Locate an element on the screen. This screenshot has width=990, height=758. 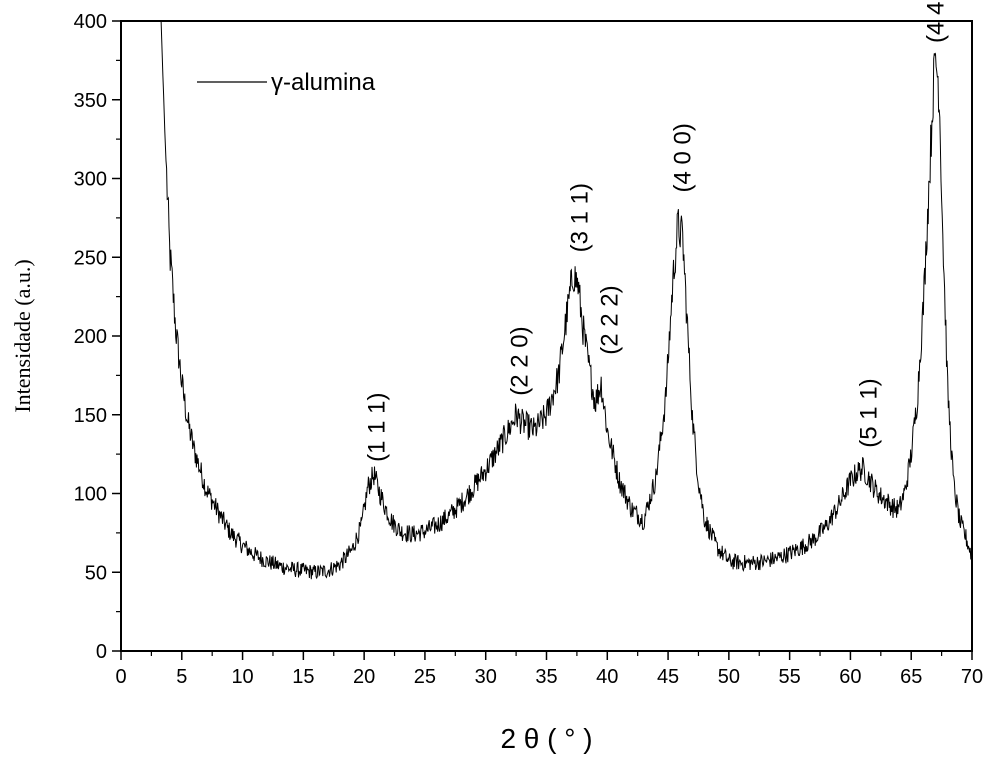
peak-label: (5 1 1) is located at coordinates (869, 412).